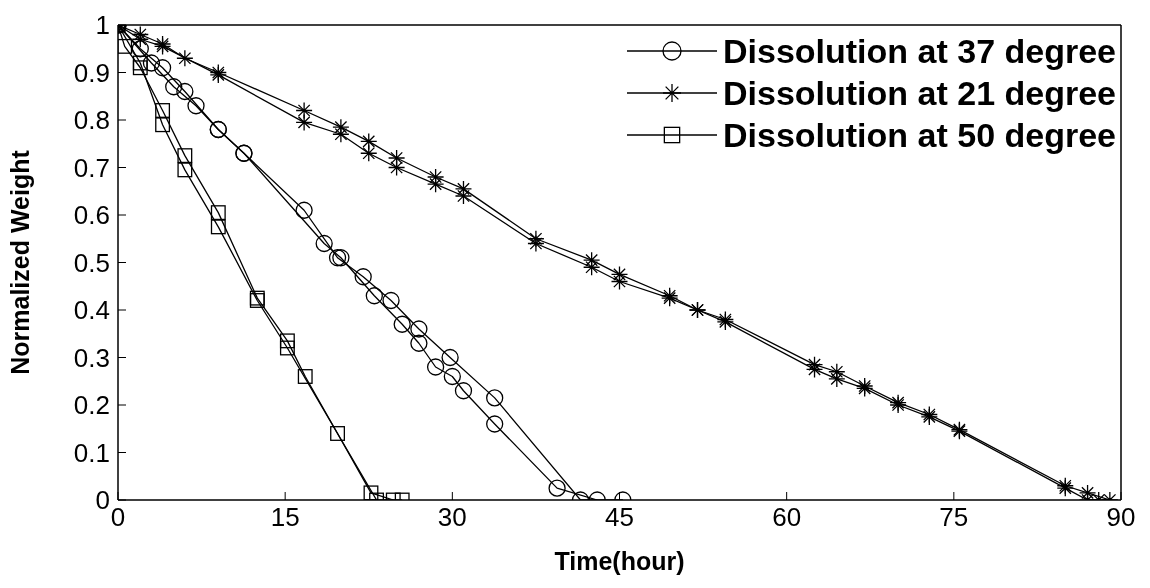 The image size is (1150, 588). Describe the element at coordinates (91, 72) in the screenshot. I see `y-tick-label: 0.9` at that location.